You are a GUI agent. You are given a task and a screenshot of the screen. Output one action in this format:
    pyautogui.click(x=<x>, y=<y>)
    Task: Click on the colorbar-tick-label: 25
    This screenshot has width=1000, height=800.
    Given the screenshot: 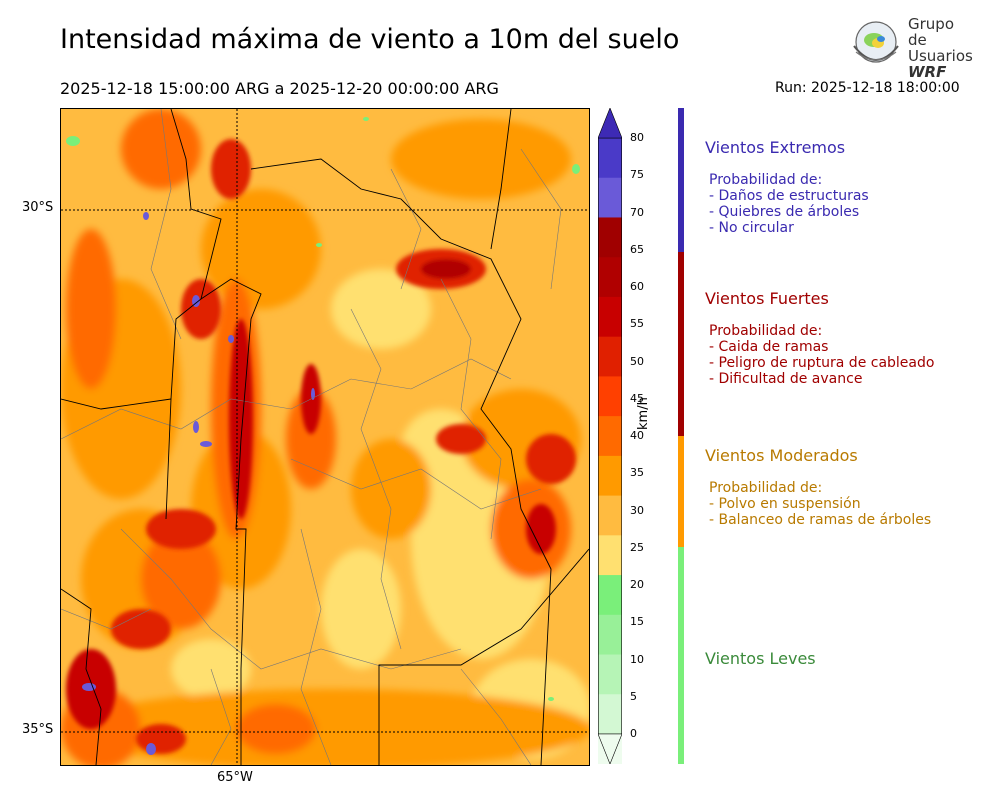 What is the action you would take?
    pyautogui.click(x=637, y=547)
    